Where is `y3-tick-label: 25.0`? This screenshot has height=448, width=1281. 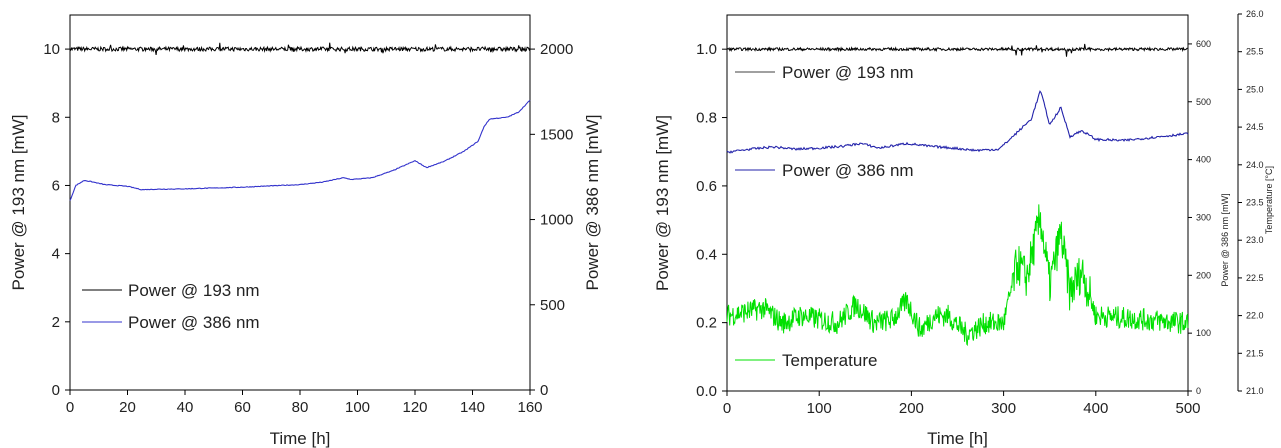 y3-tick-label: 25.0 is located at coordinates (1255, 89).